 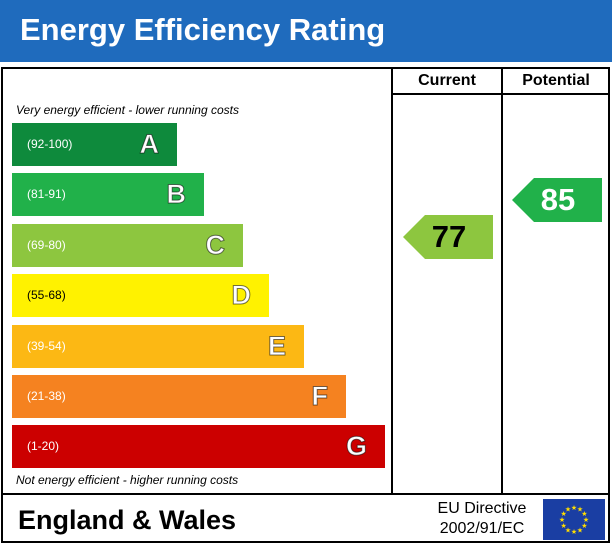 I want to click on band-f: (21-38) F, so click(x=179, y=396).